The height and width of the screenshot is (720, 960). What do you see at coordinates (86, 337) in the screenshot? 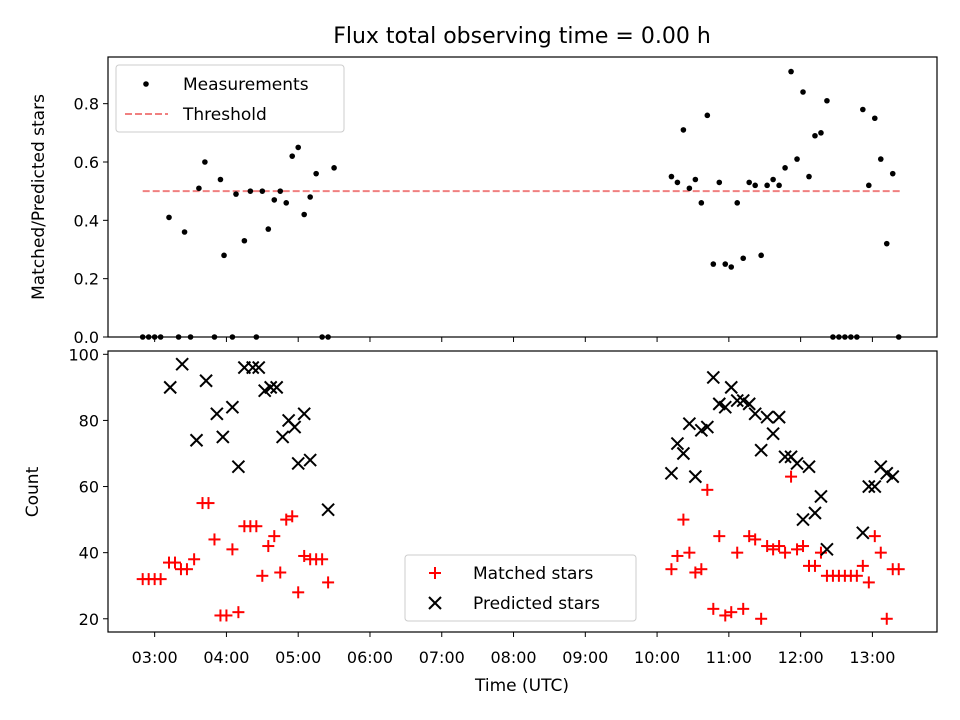
I see `top-y-tick-label: 0.0` at bounding box center [86, 337].